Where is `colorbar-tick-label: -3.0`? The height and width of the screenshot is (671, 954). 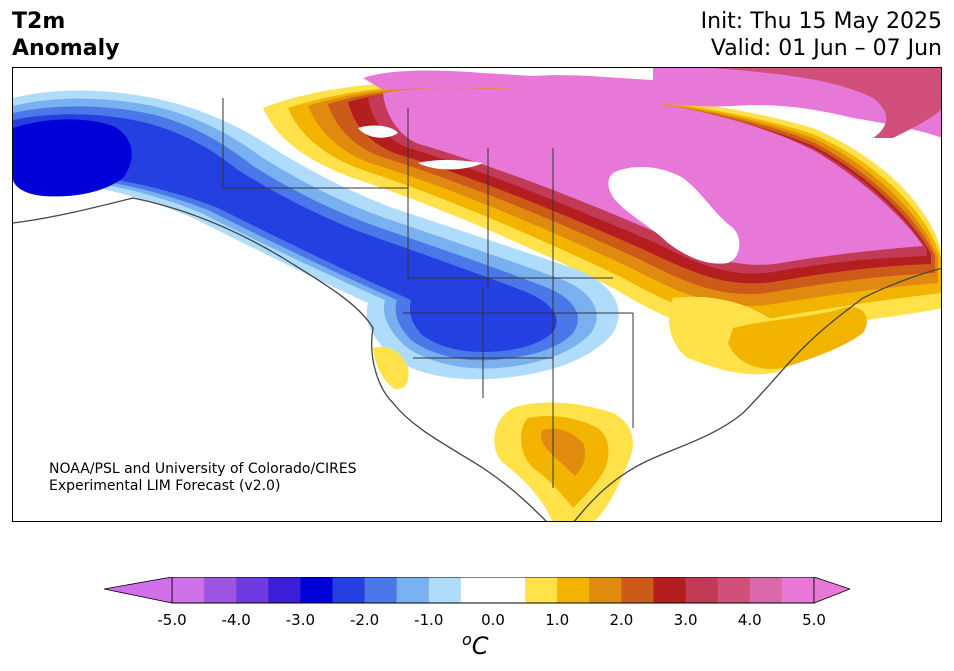
colorbar-tick-label: -3.0 is located at coordinates (300, 620).